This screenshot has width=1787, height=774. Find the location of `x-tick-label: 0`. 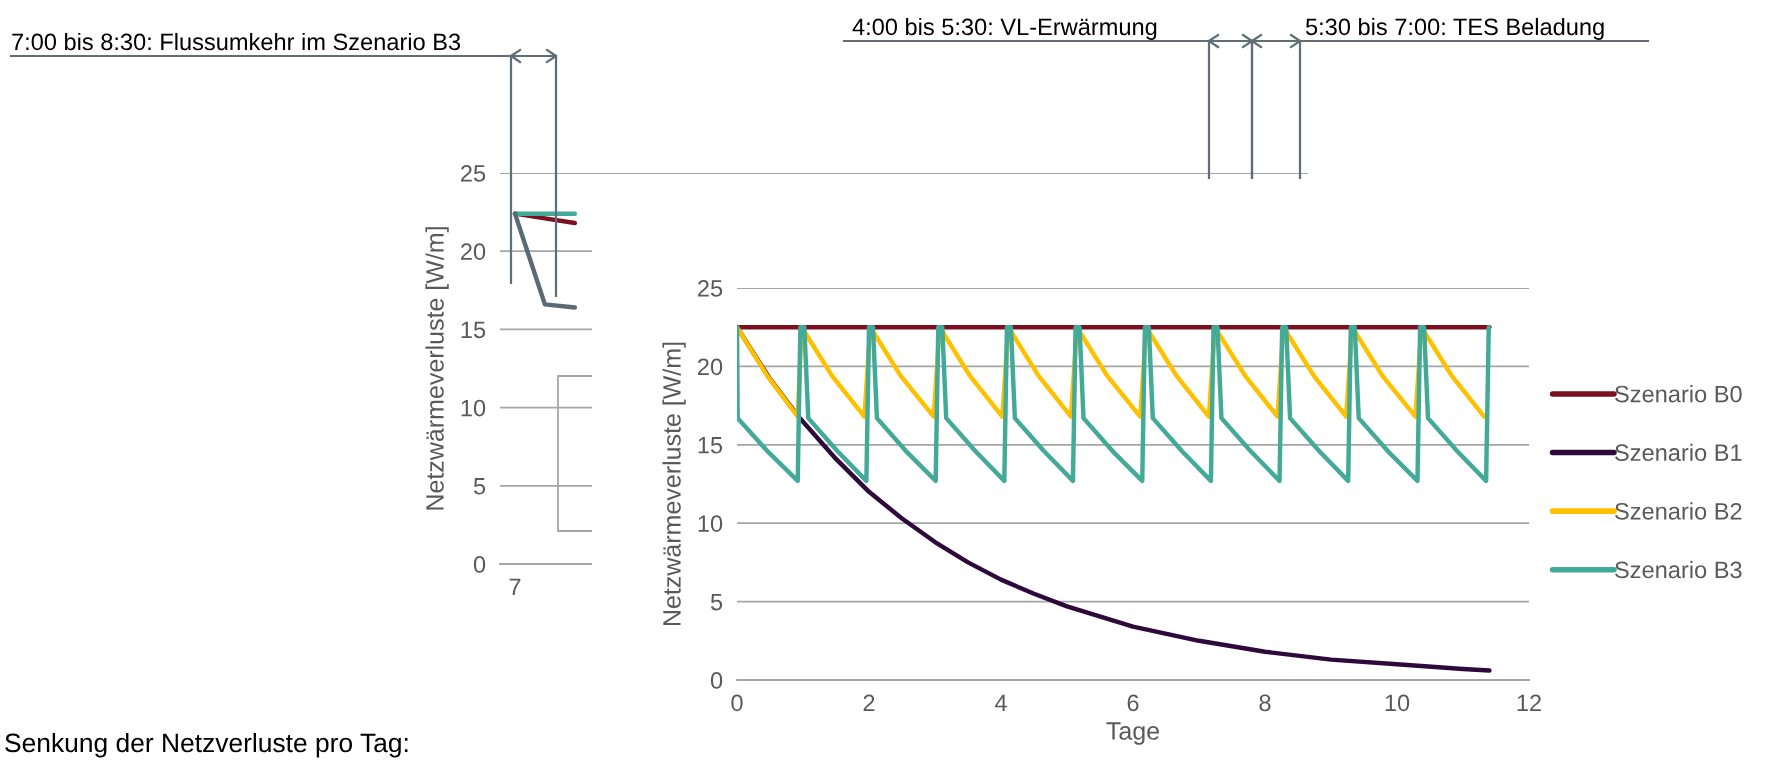

x-tick-label: 0 is located at coordinates (737, 703).